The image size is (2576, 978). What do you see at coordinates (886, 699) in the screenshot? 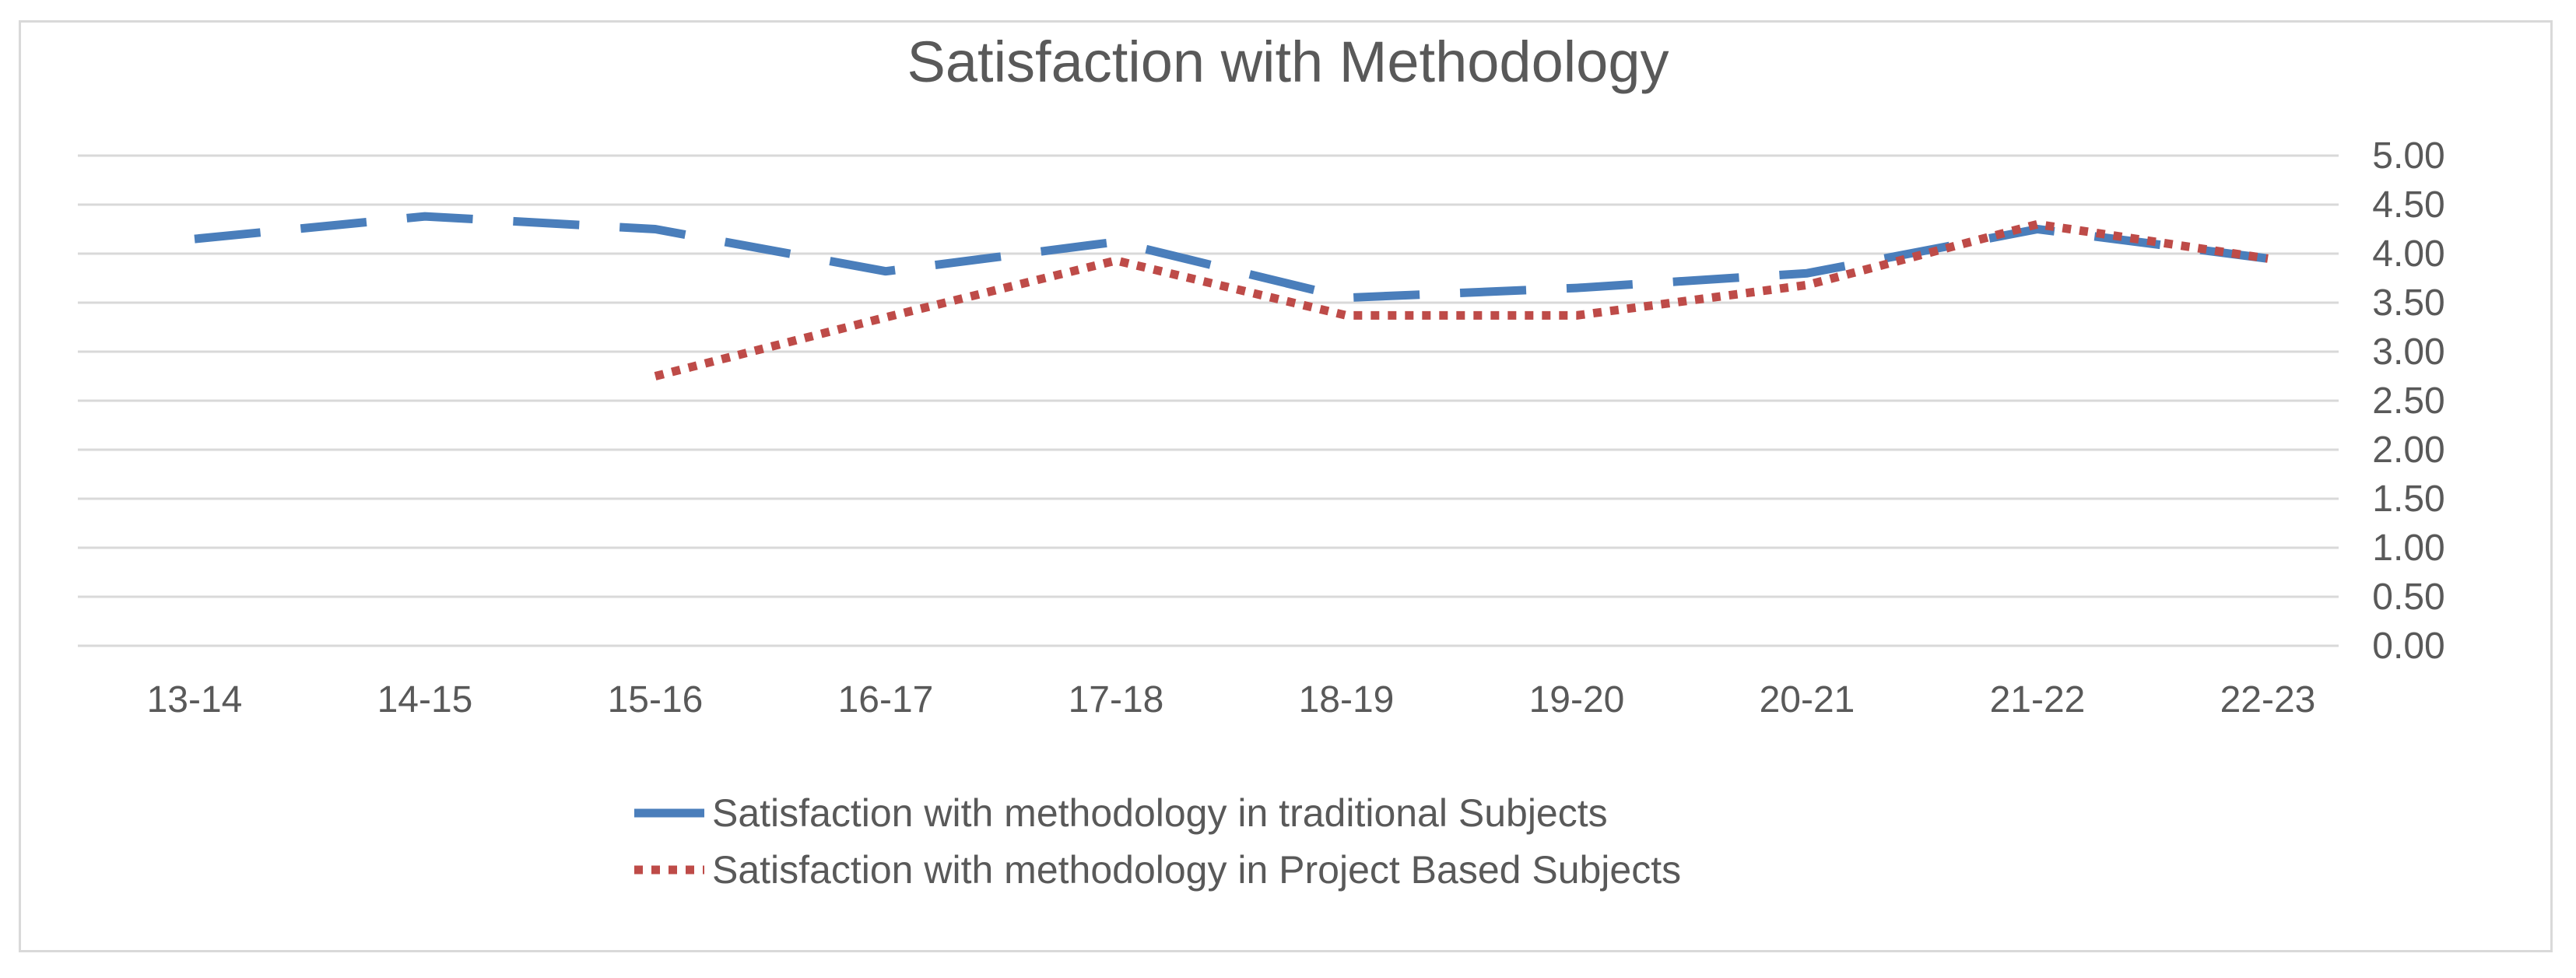
I see `x-tick-label: 16-17` at bounding box center [886, 699].